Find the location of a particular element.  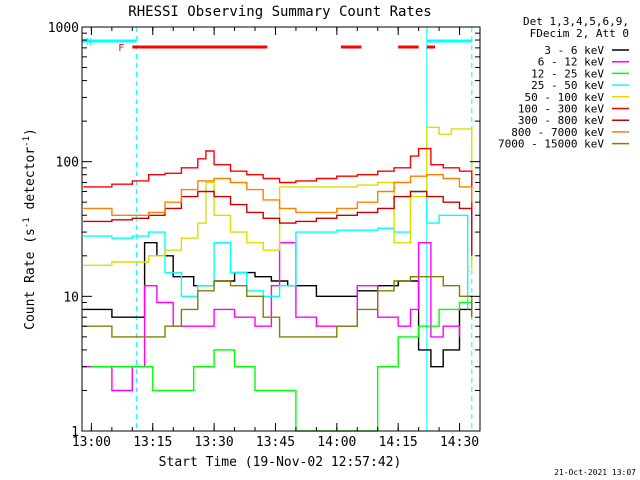

legend-label-2: 12 - 25 keV is located at coordinates (567, 73).